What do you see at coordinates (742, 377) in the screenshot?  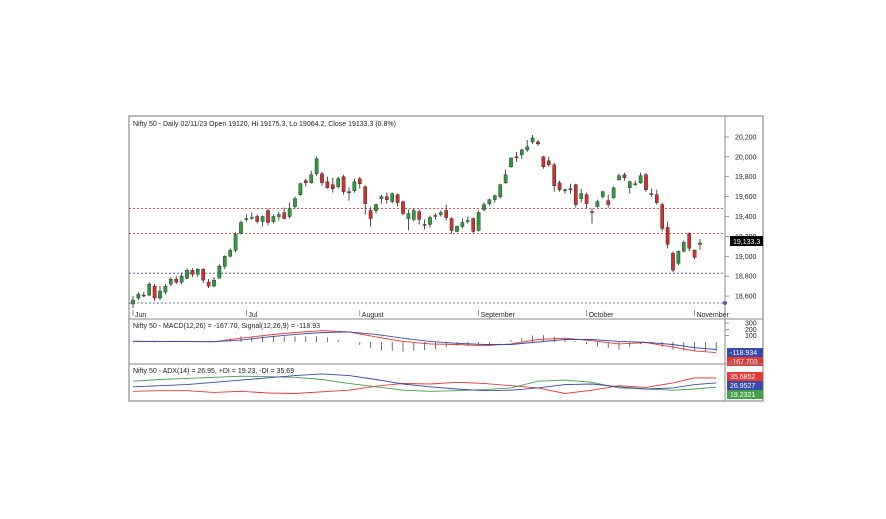 I see `adx-value-tag: 35.6852` at bounding box center [742, 377].